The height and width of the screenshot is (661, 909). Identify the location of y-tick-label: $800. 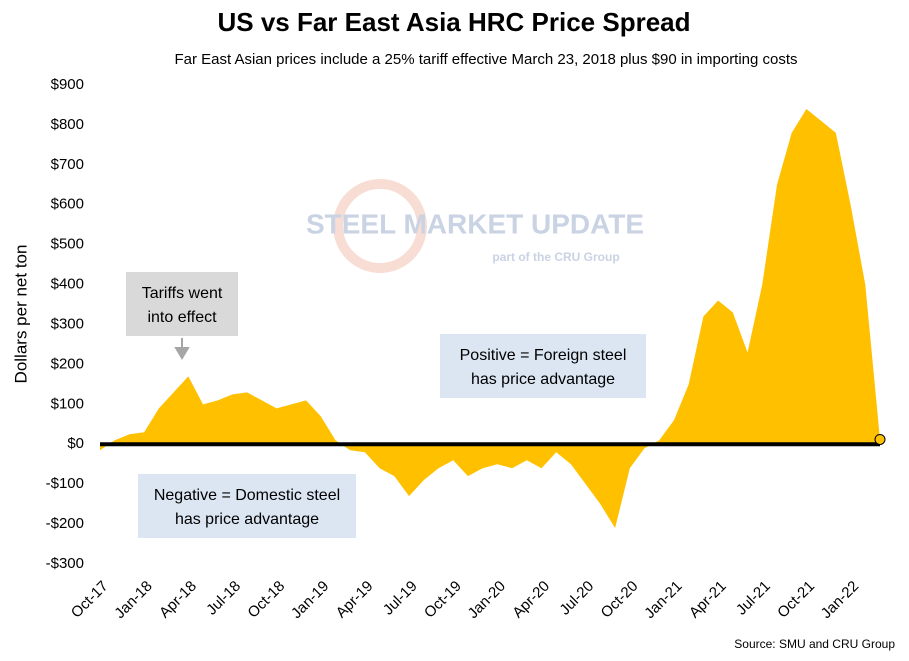
(67, 124).